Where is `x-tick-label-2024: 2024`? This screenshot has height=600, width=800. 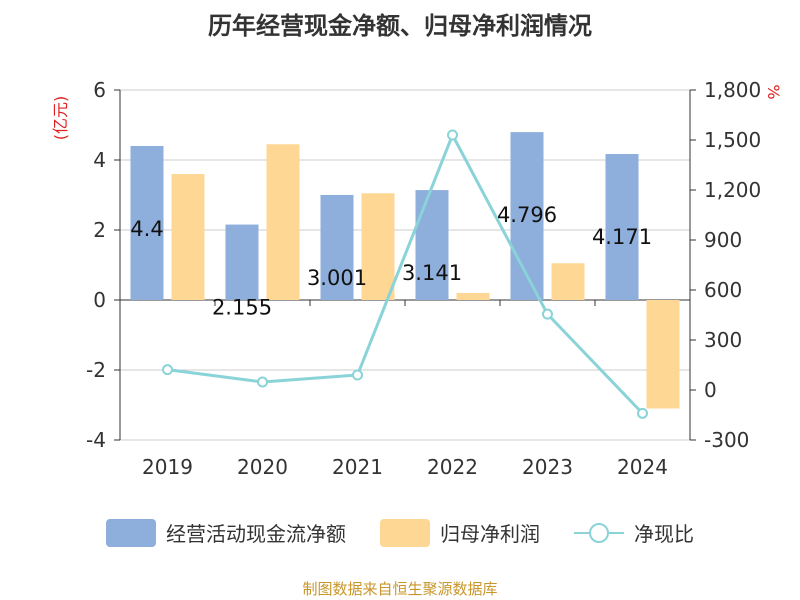
x-tick-label-2024: 2024 is located at coordinates (642, 467).